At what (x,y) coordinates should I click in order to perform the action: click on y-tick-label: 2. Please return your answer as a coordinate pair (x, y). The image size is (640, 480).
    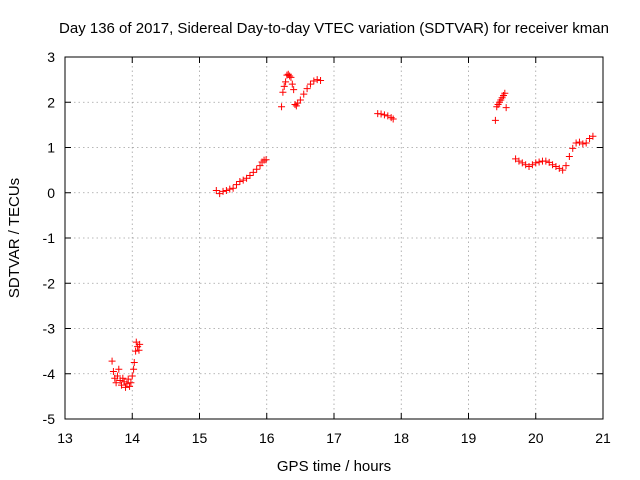
    Looking at the image, I should click on (51, 102).